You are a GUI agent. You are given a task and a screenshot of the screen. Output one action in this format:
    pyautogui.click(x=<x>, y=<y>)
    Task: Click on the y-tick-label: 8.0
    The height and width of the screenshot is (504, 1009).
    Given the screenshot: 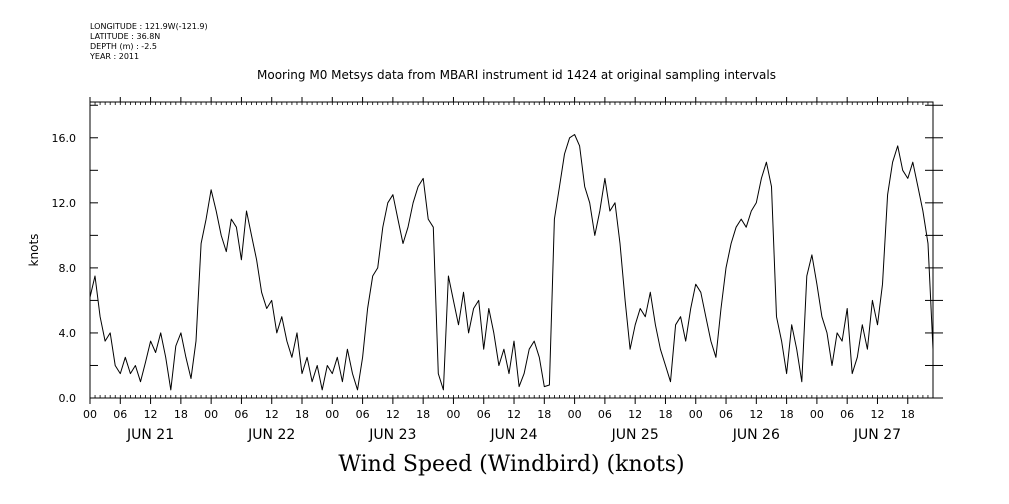 What is the action you would take?
    pyautogui.click(x=68, y=268)
    